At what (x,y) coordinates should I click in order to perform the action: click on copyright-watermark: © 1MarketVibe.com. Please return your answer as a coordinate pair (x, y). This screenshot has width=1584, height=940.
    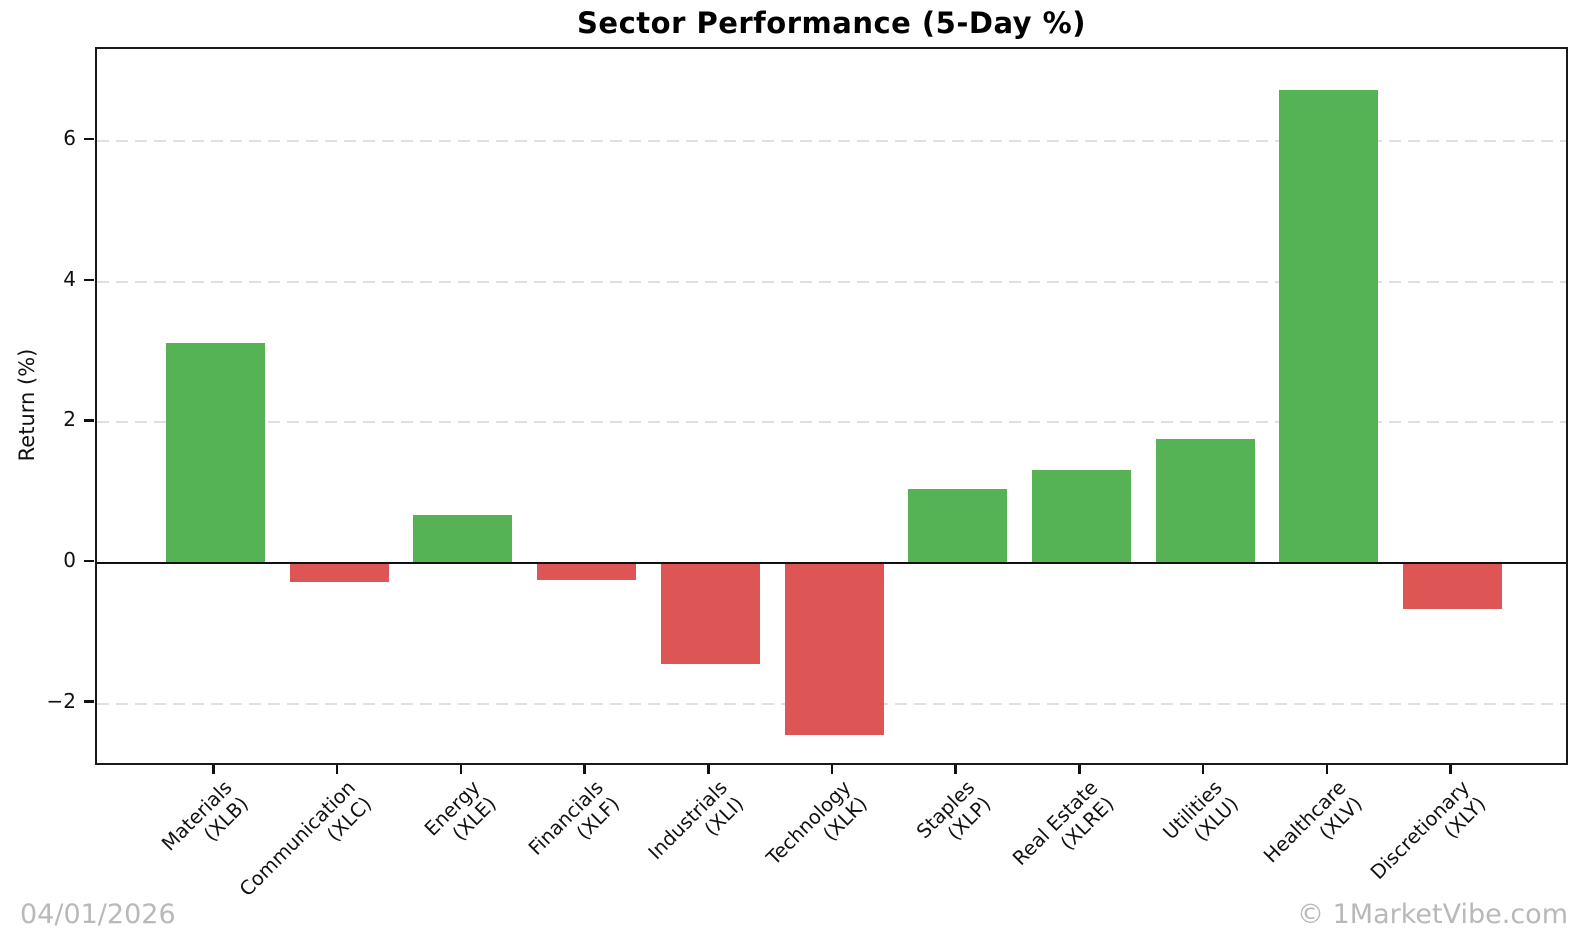
    Looking at the image, I should click on (1432, 914).